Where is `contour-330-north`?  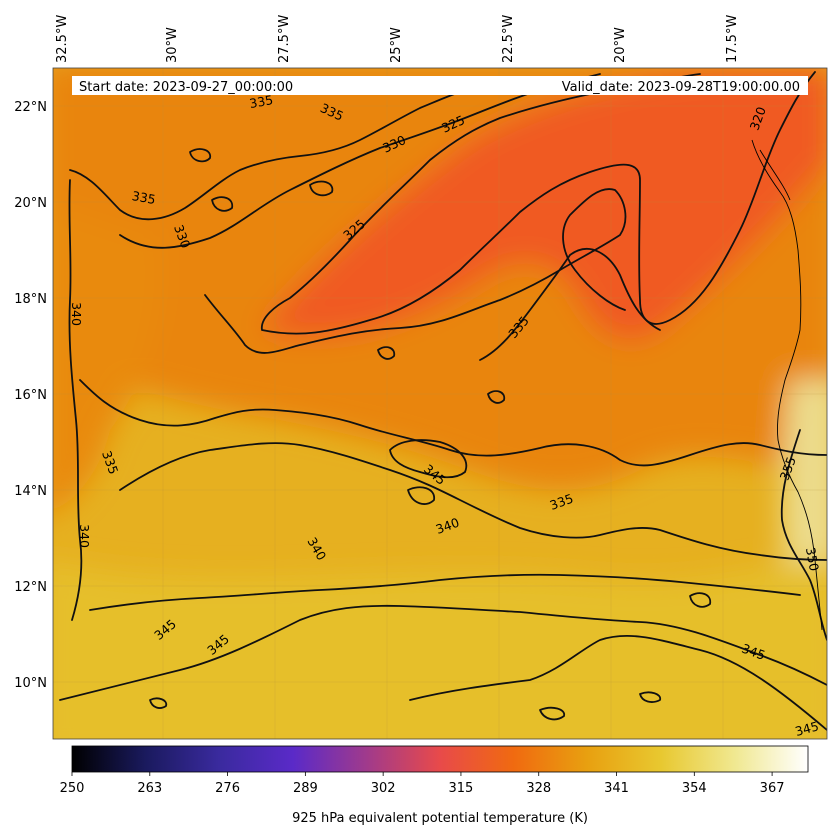 contour-330-north is located at coordinates (360, 161).